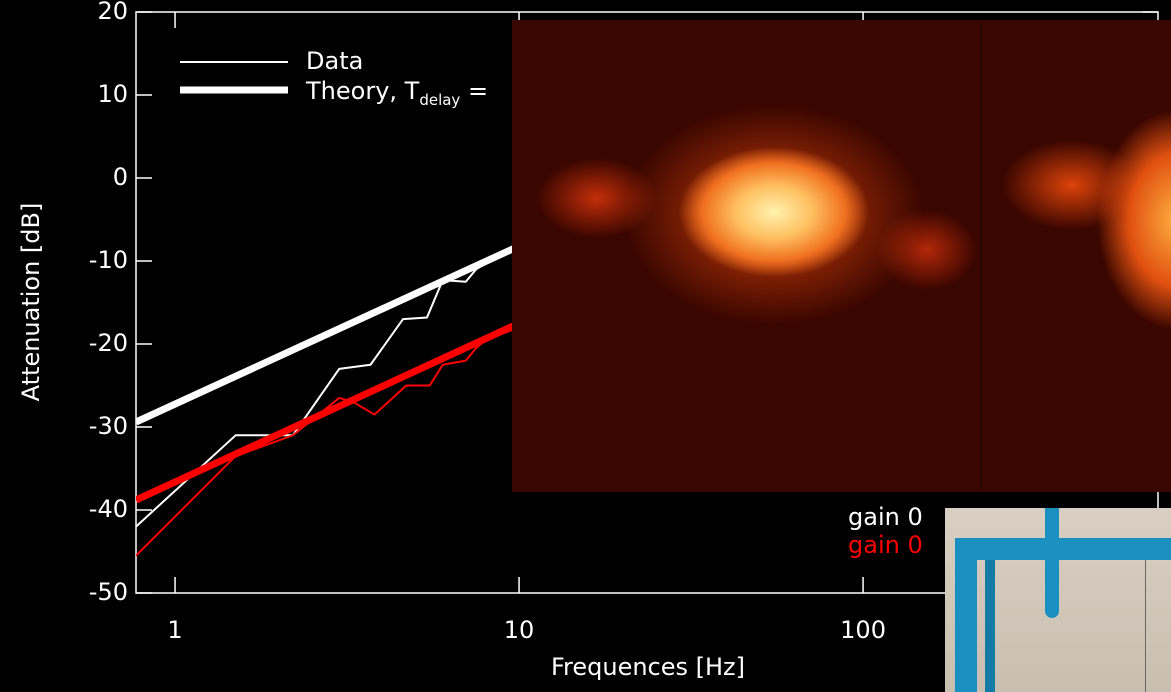  Describe the element at coordinates (108, 426) in the screenshot. I see `y-tick-label: -30` at that location.